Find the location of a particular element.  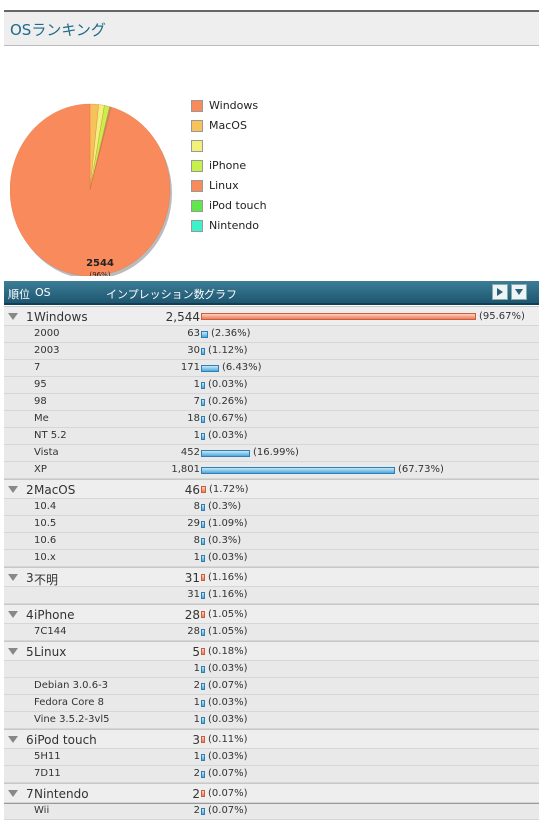

percent-label: (6.43%) is located at coordinates (242, 367).